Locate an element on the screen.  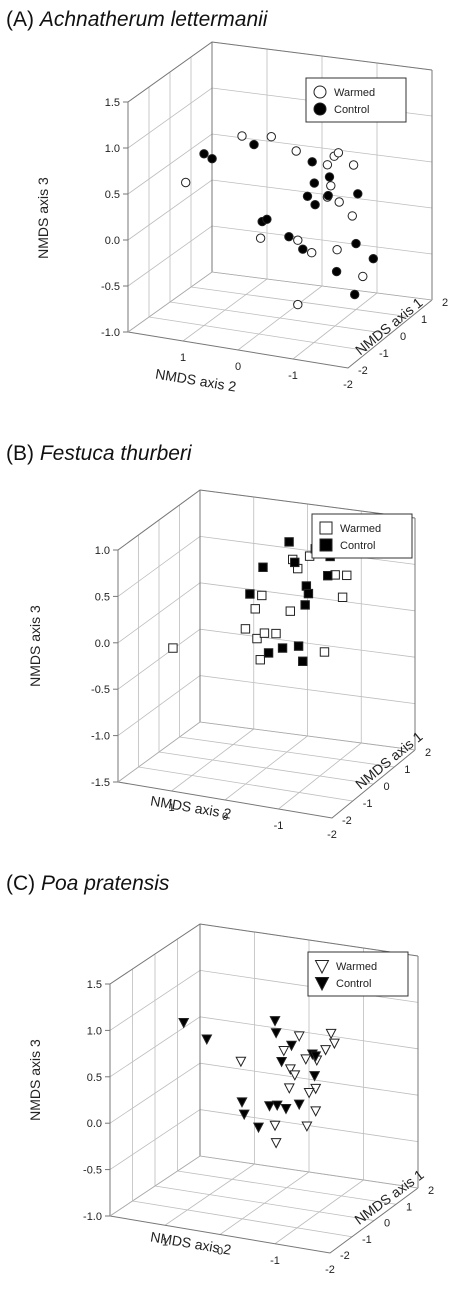
panel-b-label: (B) is located at coordinates (20, 453).